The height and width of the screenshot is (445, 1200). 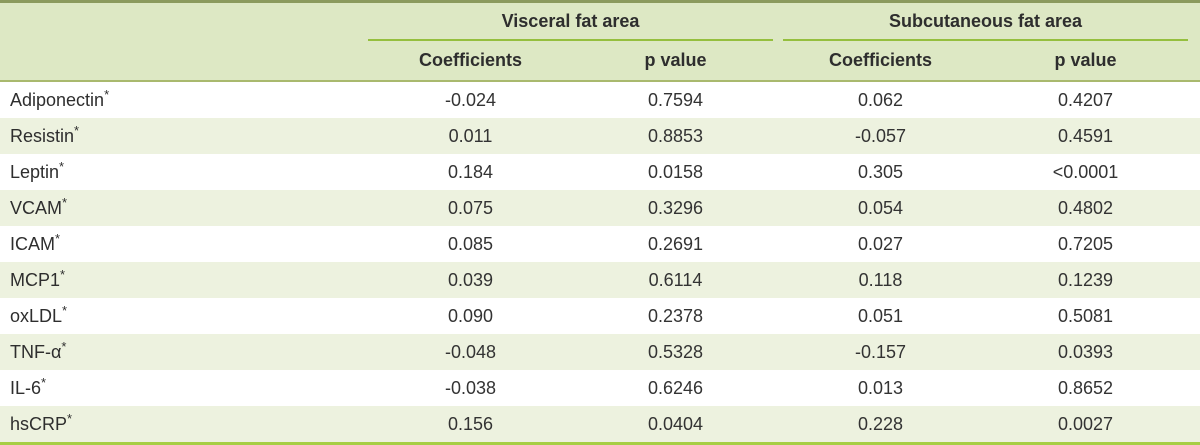 What do you see at coordinates (470, 243) in the screenshot?
I see `visceral-coefficient: 0.085` at bounding box center [470, 243].